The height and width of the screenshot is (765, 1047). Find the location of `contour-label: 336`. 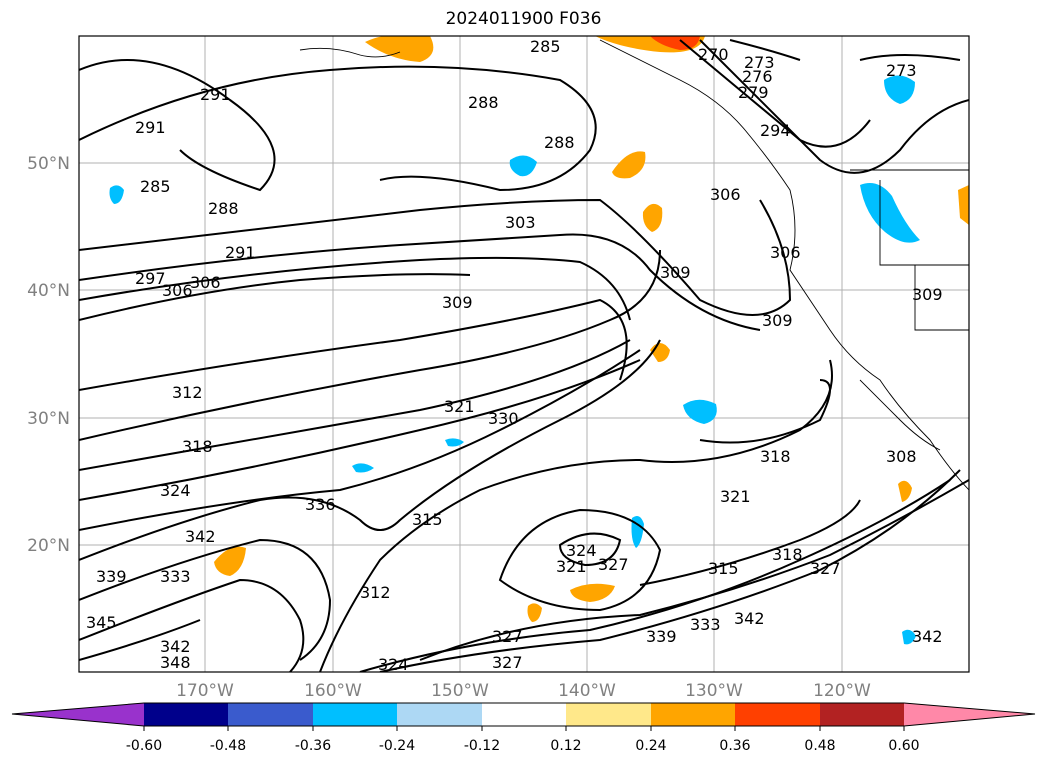

contour-label: 336 is located at coordinates (320, 504).